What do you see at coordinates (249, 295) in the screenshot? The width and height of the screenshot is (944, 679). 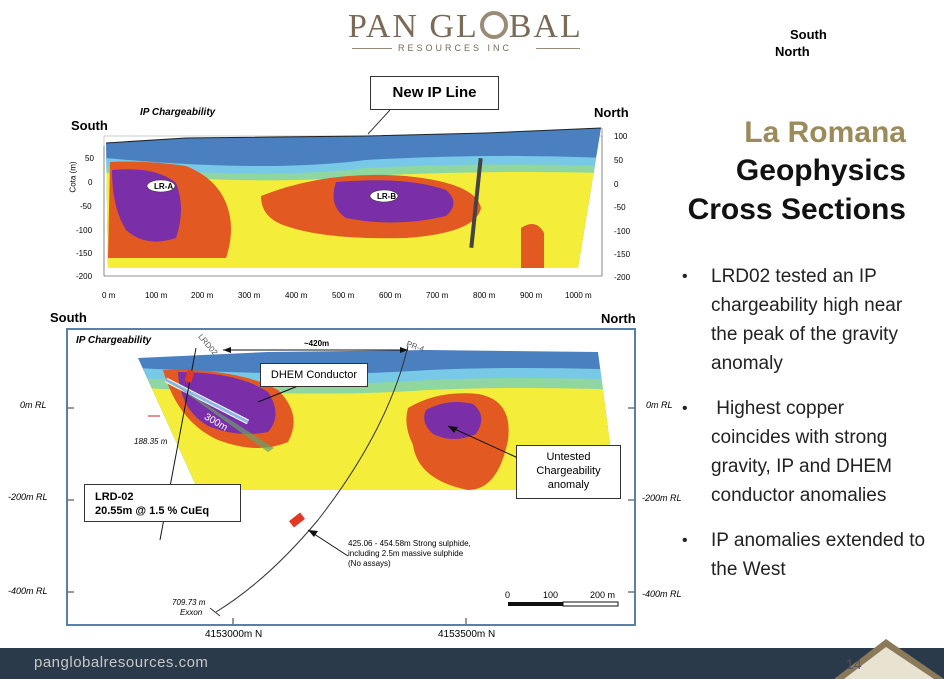 I see `x-tick: 300 m` at bounding box center [249, 295].